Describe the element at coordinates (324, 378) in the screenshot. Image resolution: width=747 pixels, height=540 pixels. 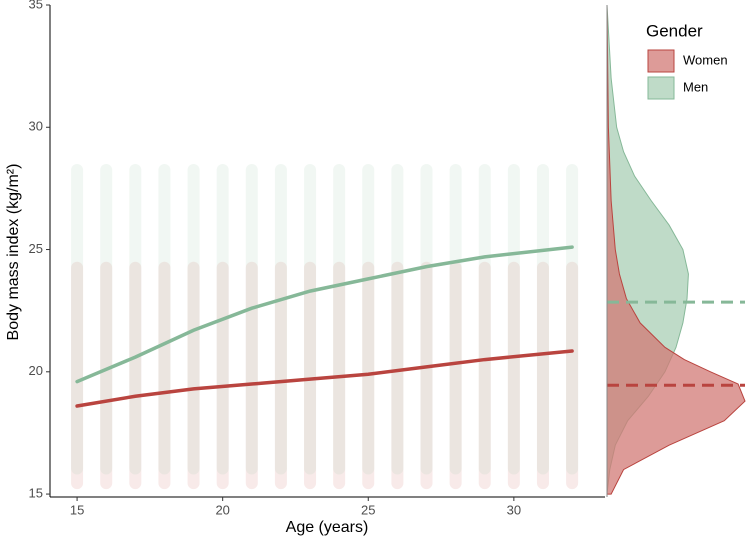
I see `trend-line` at that location.